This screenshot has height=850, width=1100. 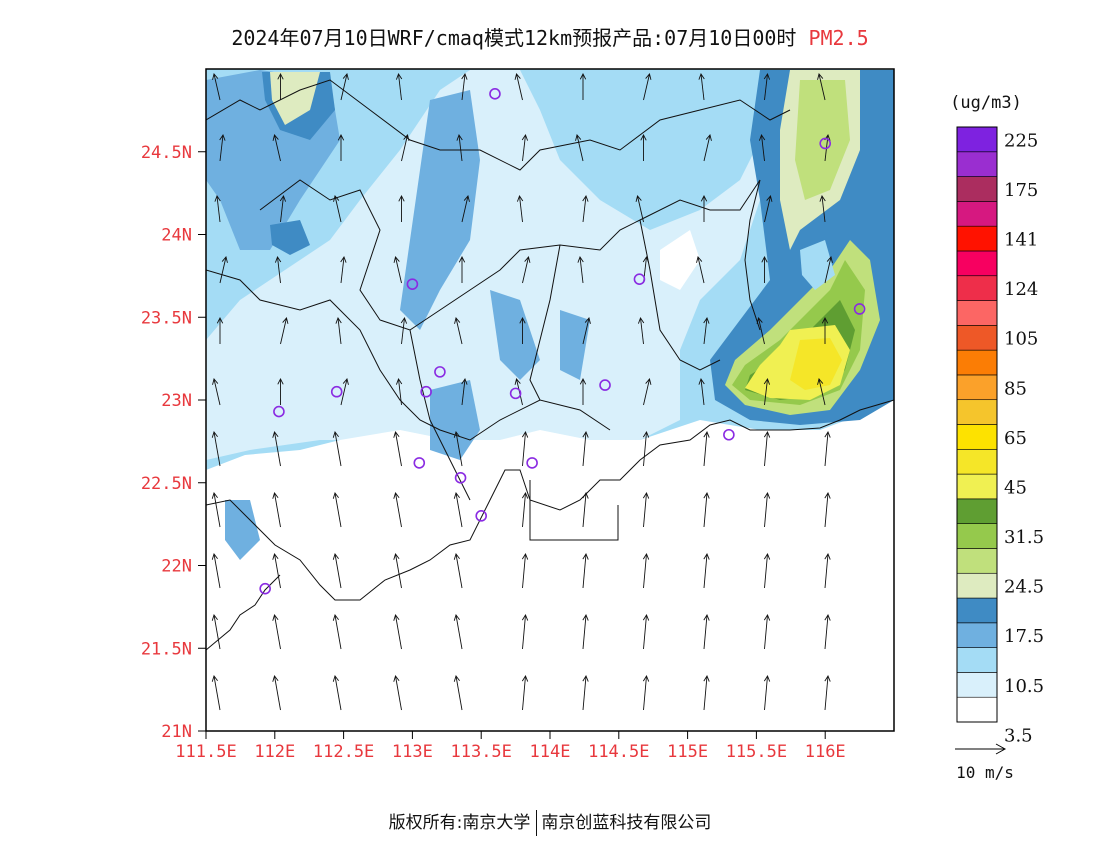 I want to click on lon-tick-label: 112E, so click(x=274, y=752).